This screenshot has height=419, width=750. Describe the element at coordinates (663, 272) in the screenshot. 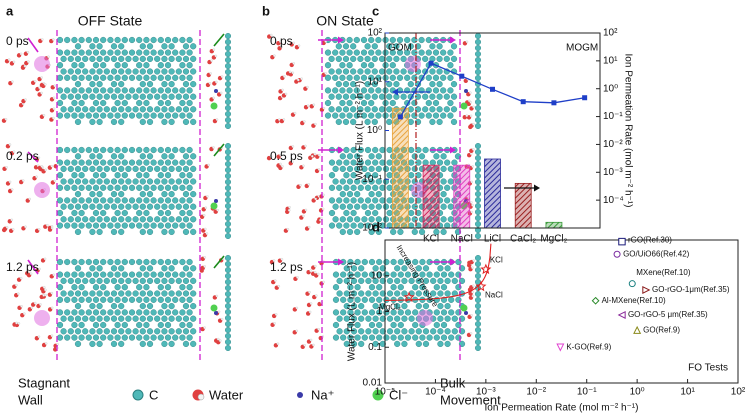

I see `point-label: MXene(Ref.10)` at that location.